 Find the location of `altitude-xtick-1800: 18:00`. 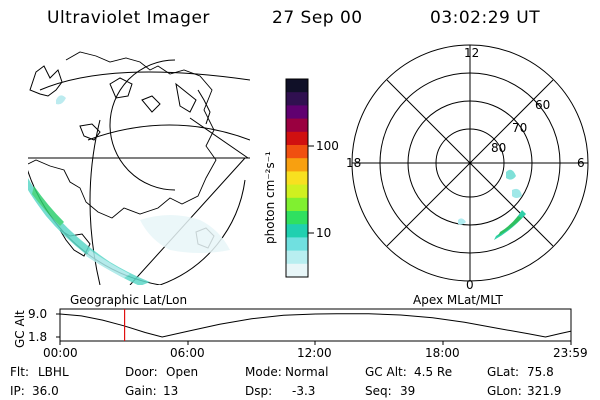

altitude-xtick-1800: 18:00 is located at coordinates (442, 353).